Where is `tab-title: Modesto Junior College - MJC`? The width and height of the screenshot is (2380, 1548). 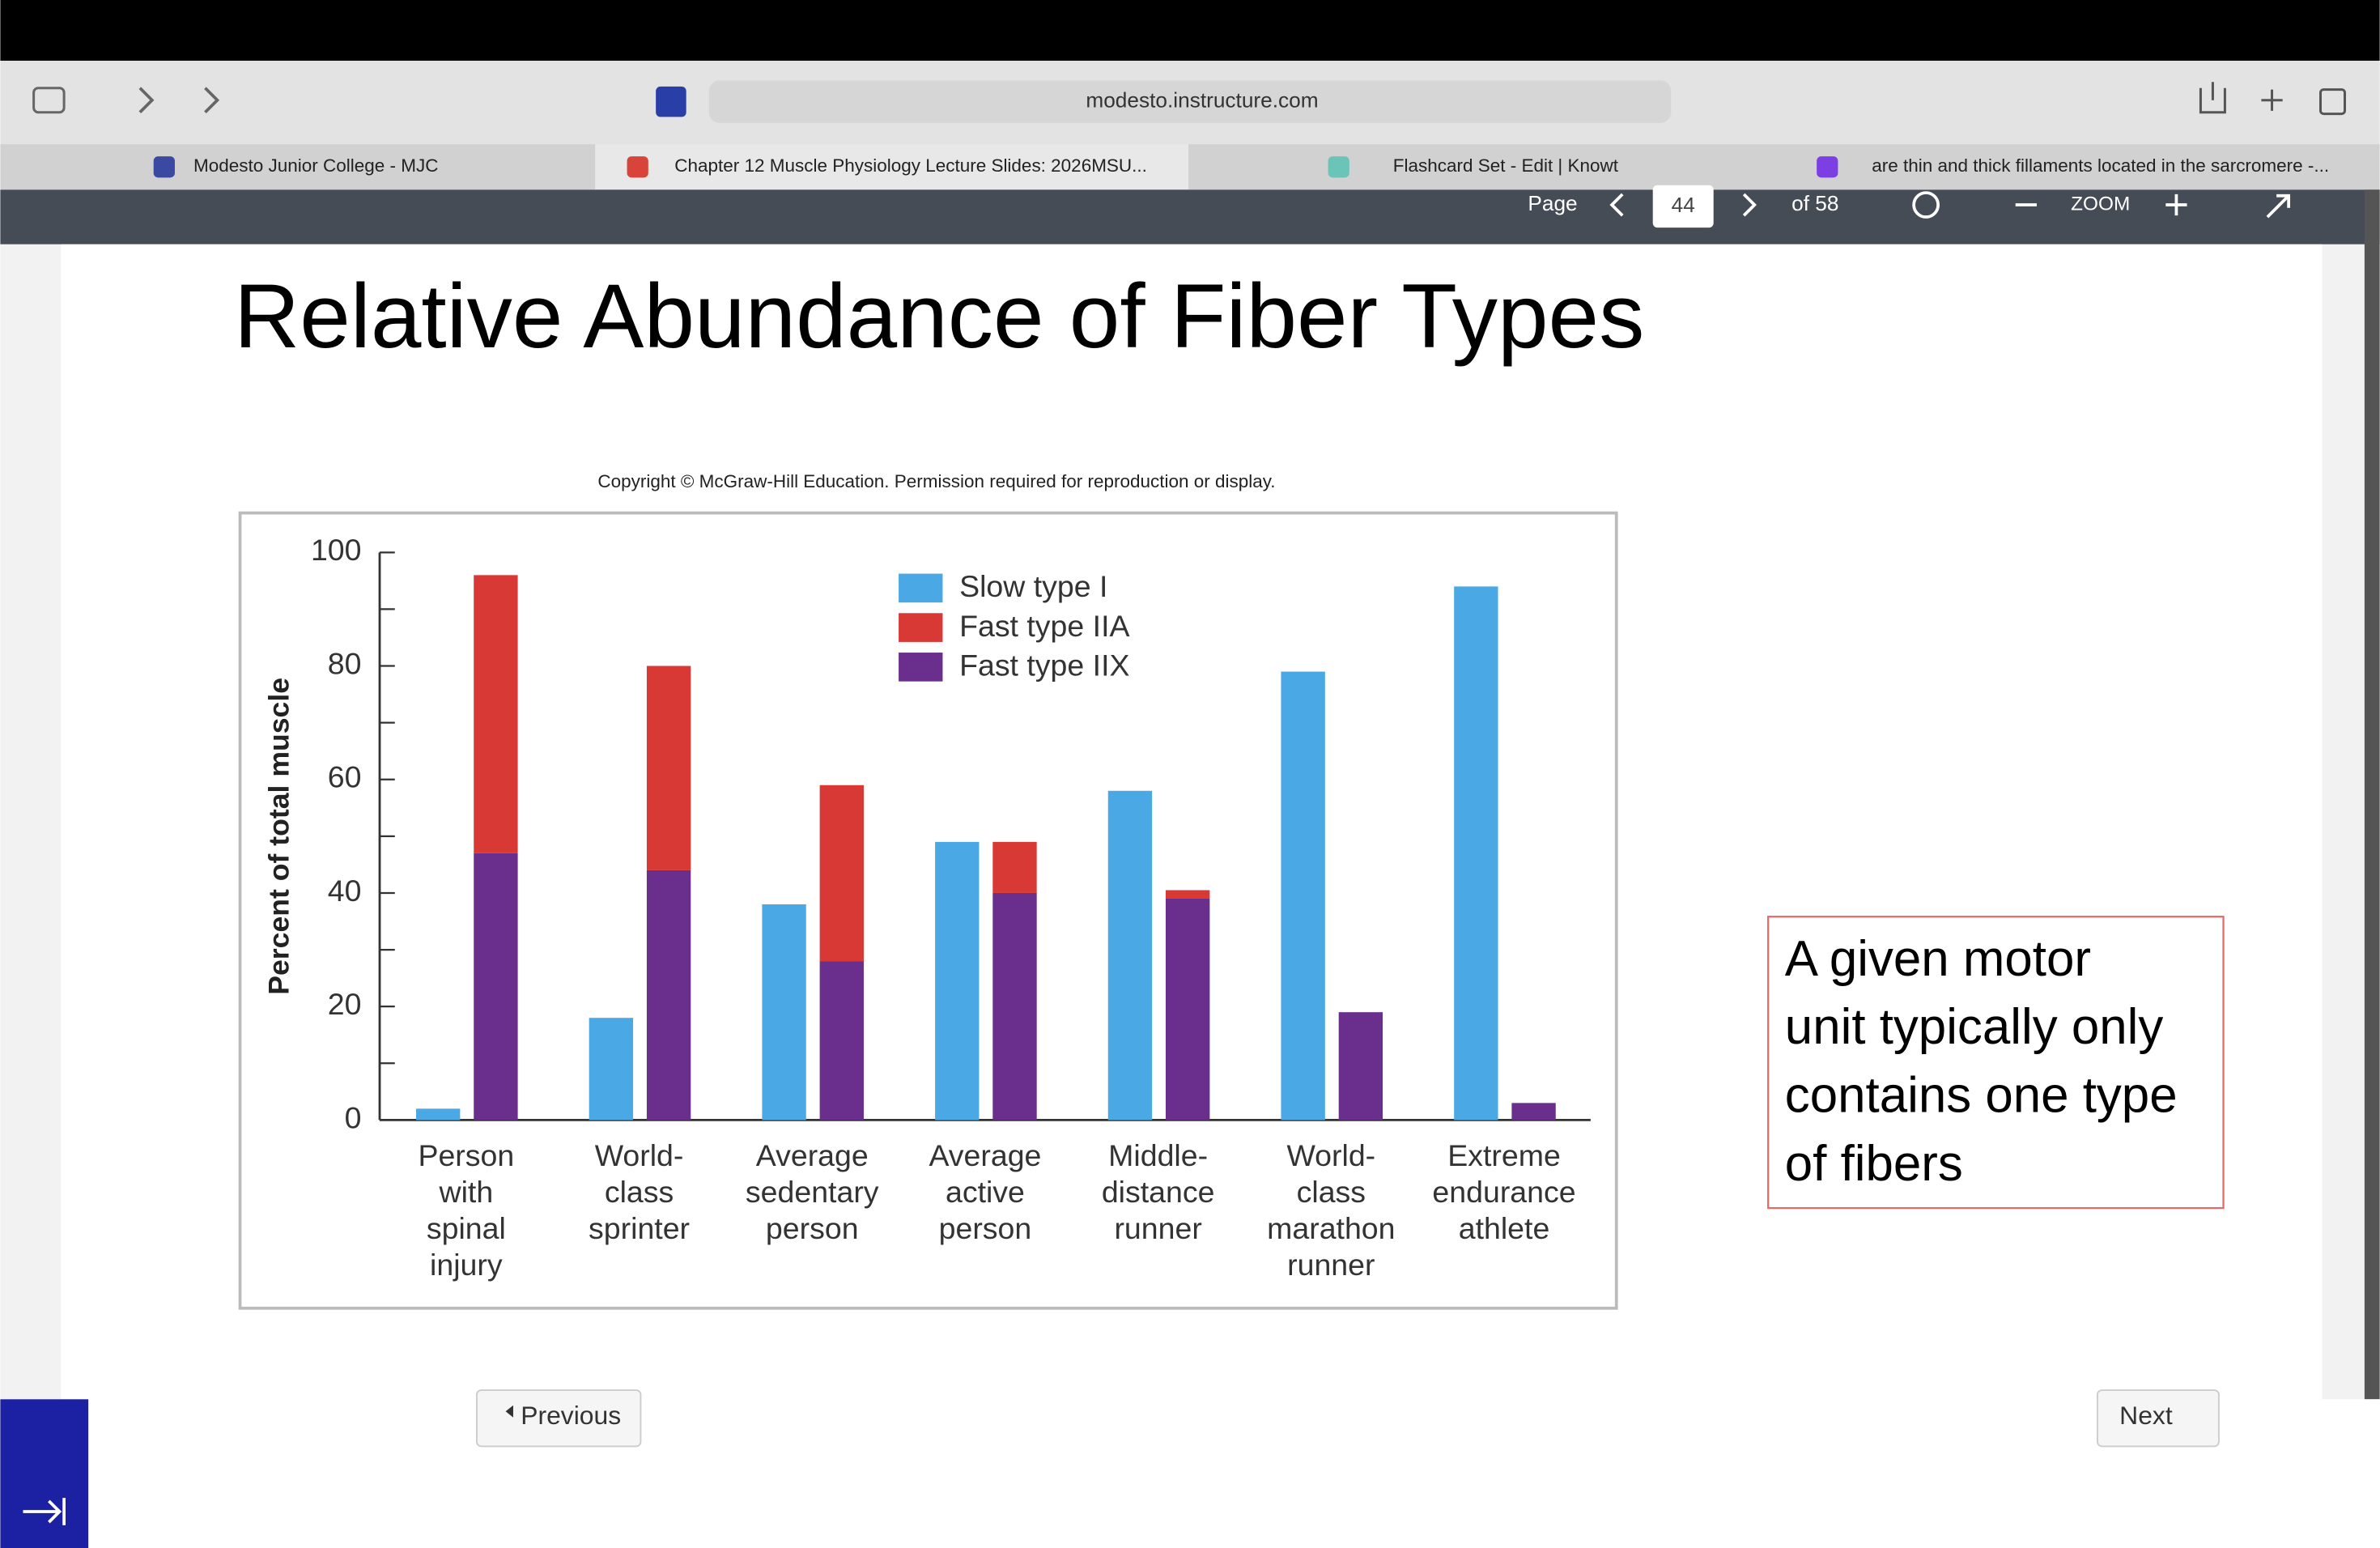
tab-title: Modesto Junior College - MJC is located at coordinates (315, 166).